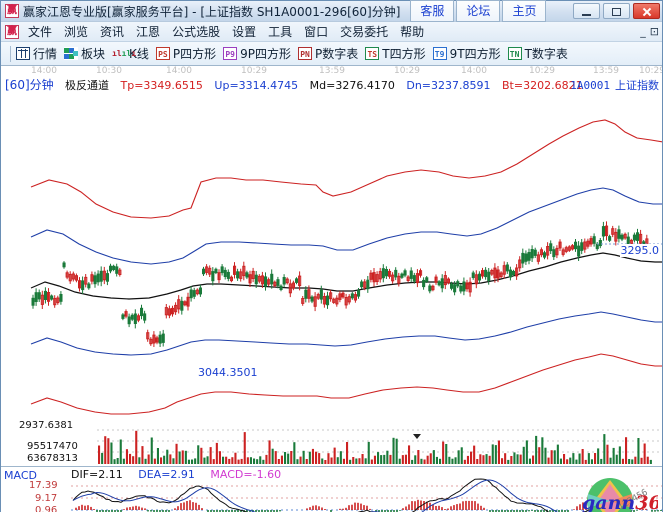 The height and width of the screenshot is (512, 663). I want to click on menu-item-help: 帮助, so click(412, 32).